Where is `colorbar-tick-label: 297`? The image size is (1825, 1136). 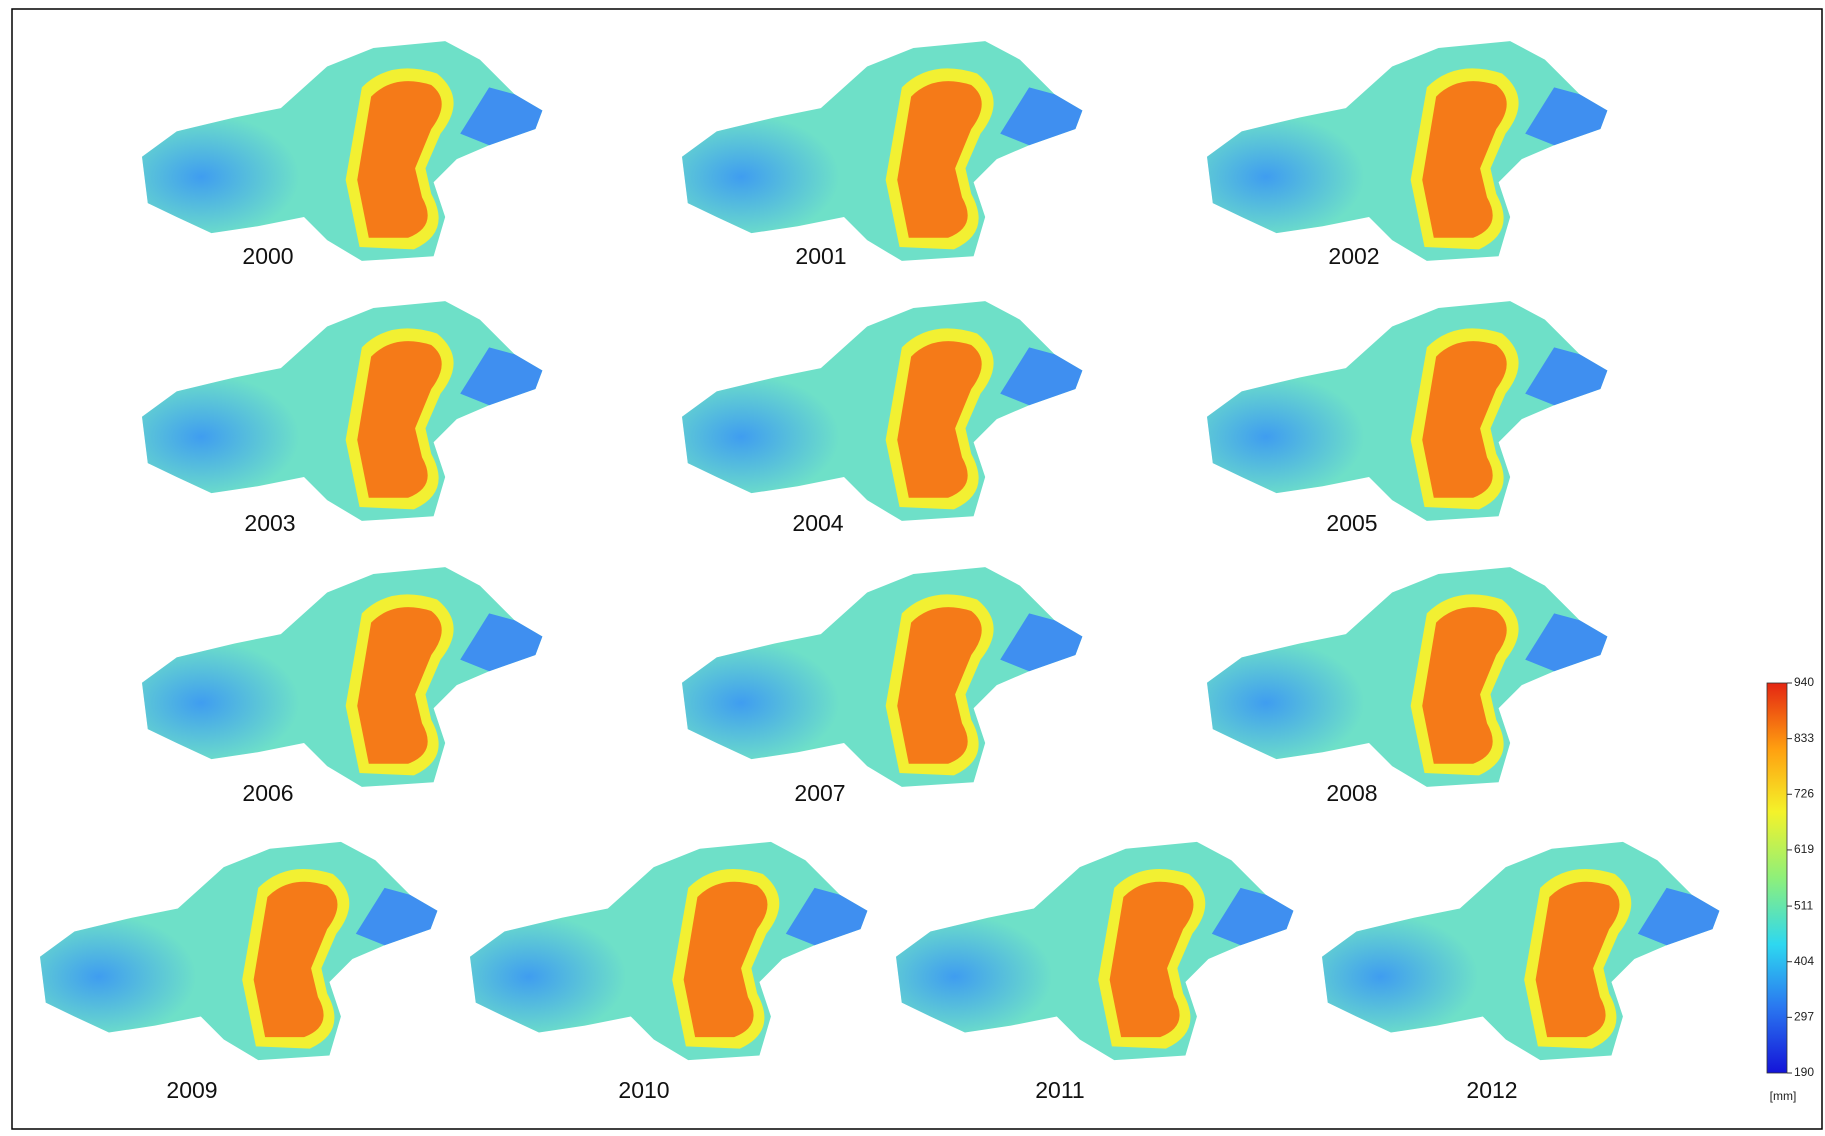 colorbar-tick-label: 297 is located at coordinates (1804, 1017).